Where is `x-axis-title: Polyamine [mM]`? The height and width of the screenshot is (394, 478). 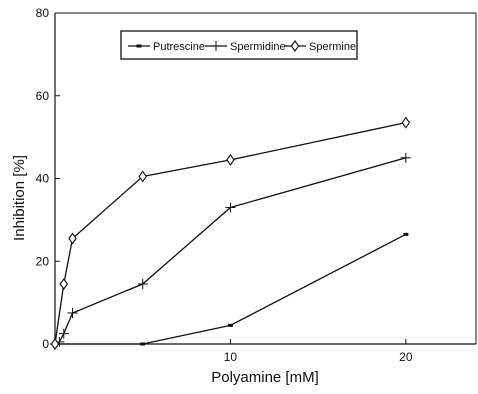
x-axis-title: Polyamine [mM] is located at coordinates (265, 377).